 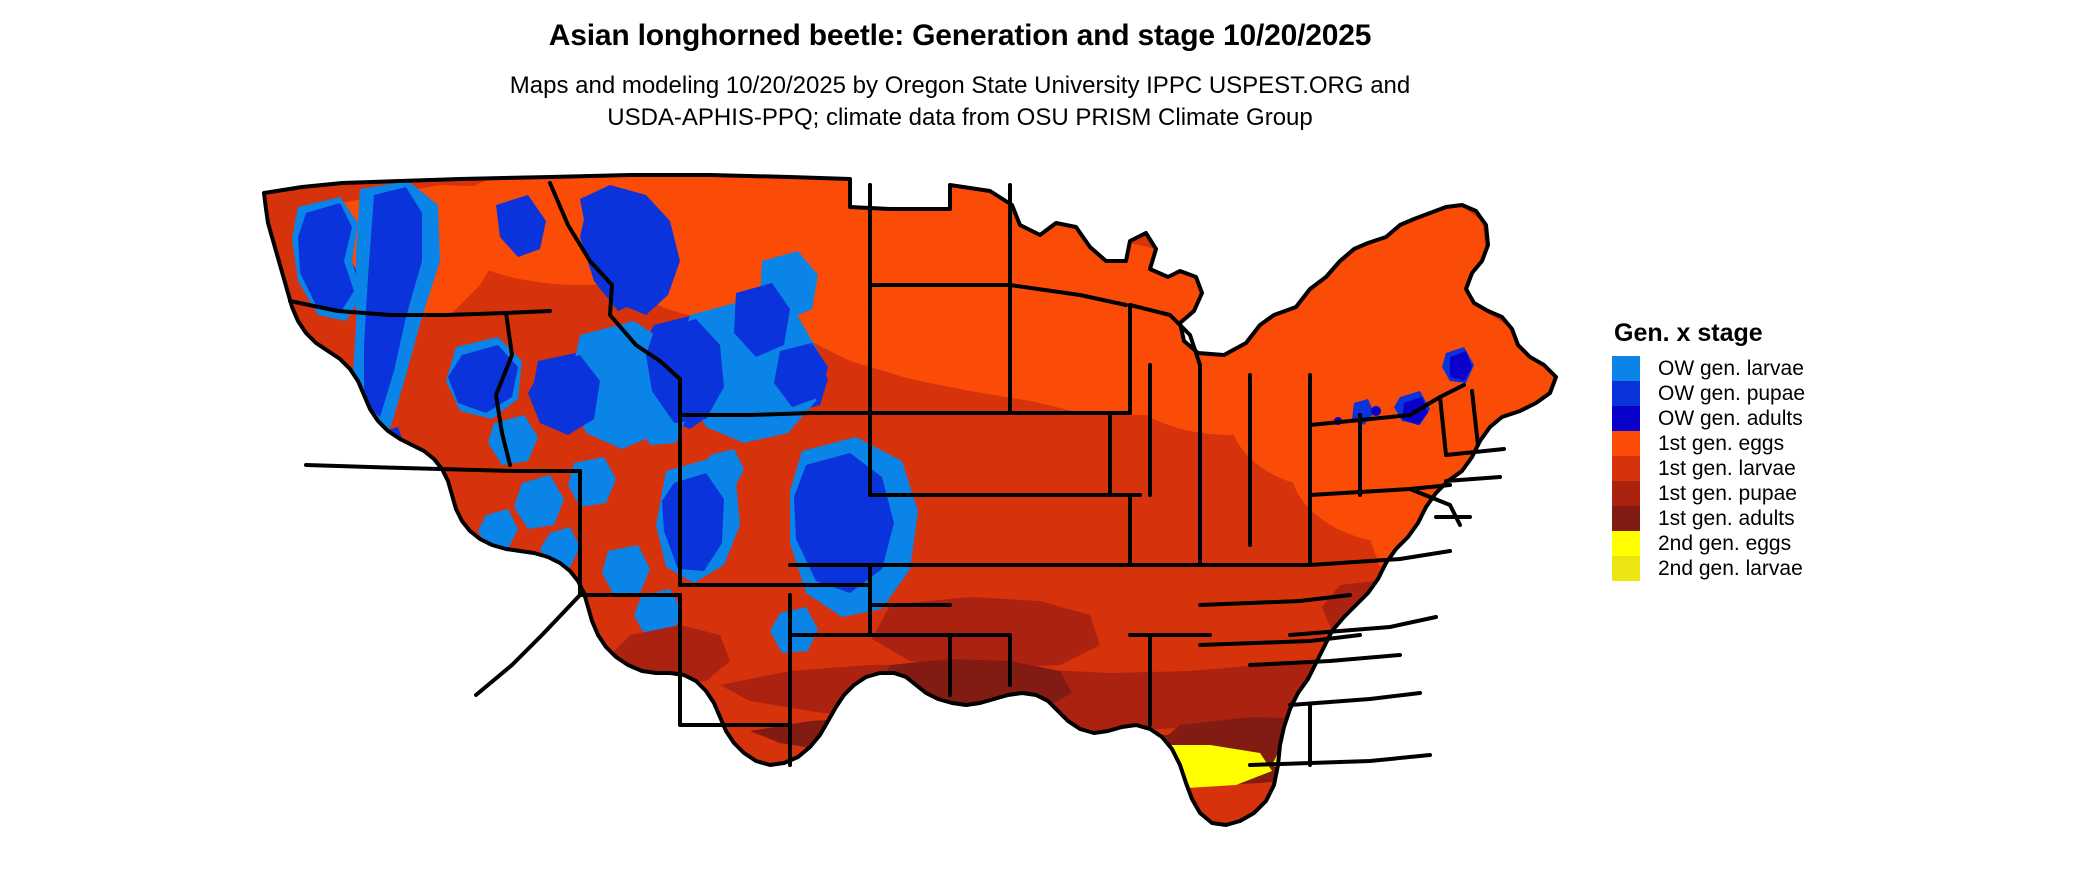 What do you see at coordinates (1731, 368) in the screenshot?
I see `legend-label: OW gen. larvae` at bounding box center [1731, 368].